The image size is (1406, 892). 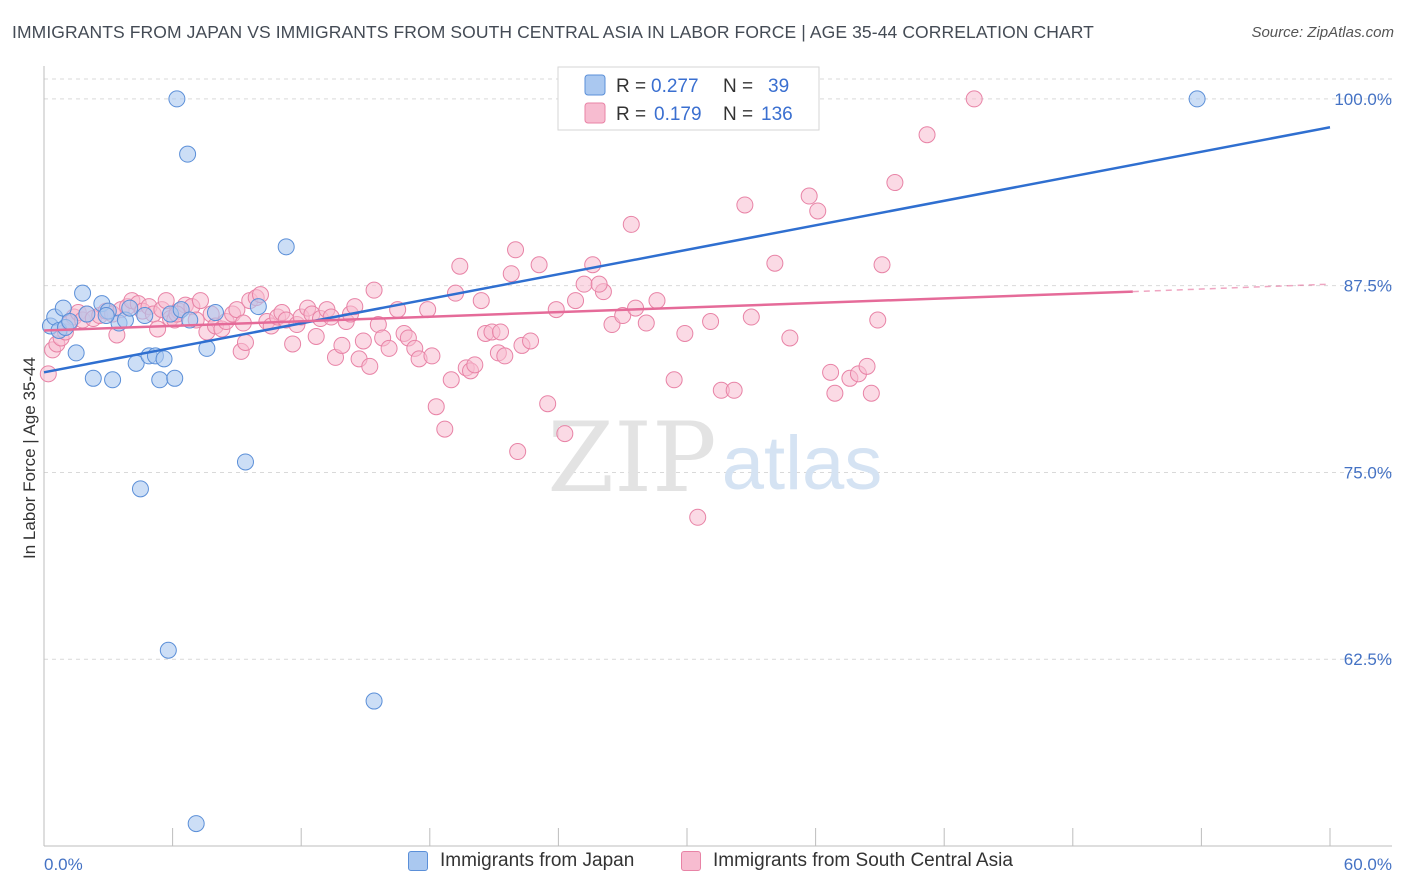 I want to click on watermark-zip: ZIP, so click(x=631, y=458).